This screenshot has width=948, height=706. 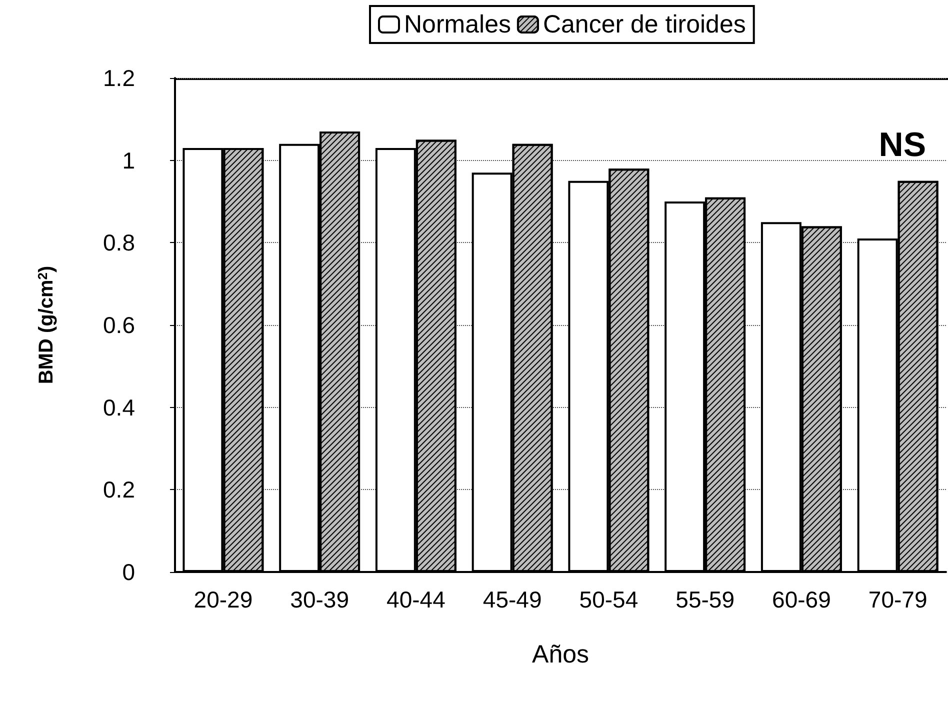 What do you see at coordinates (119, 78) in the screenshot?
I see `y-tick-label: 1.2` at bounding box center [119, 78].